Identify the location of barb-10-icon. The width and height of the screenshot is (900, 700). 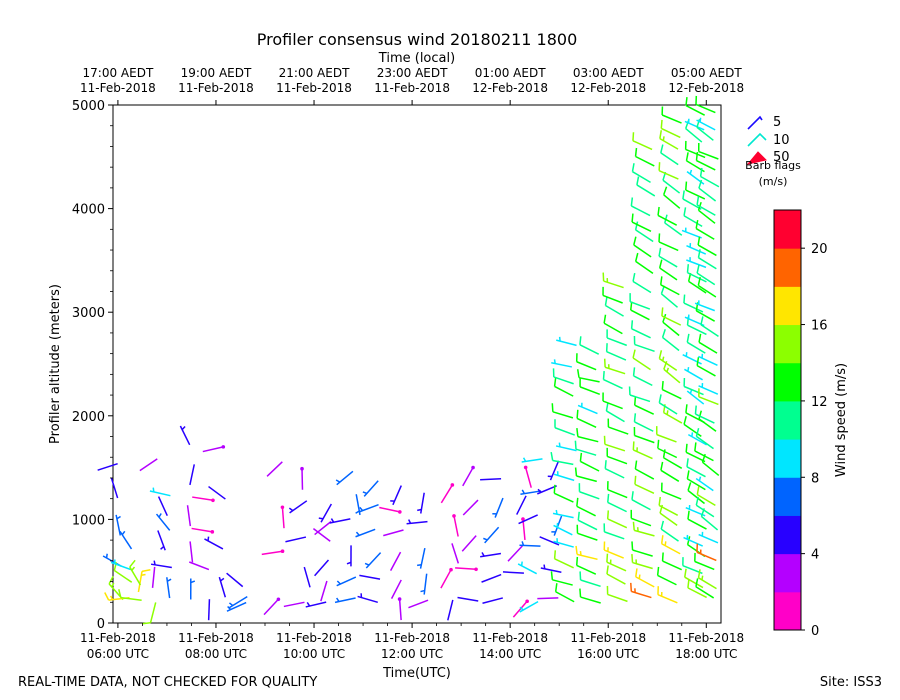
(757, 139).